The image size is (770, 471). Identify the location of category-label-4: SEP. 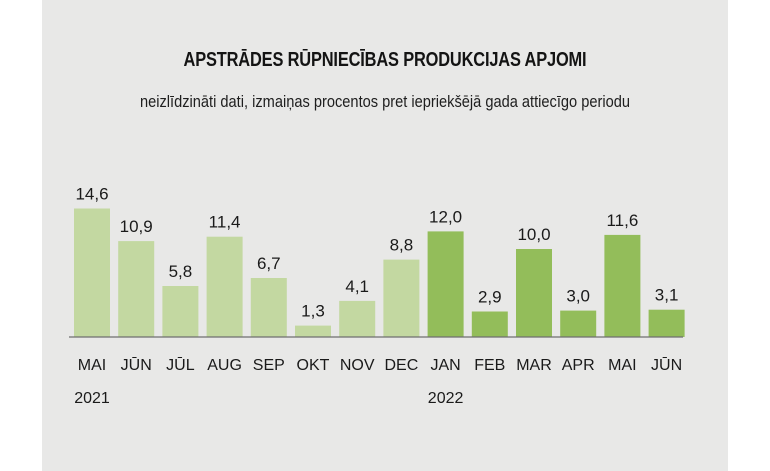
(269, 365).